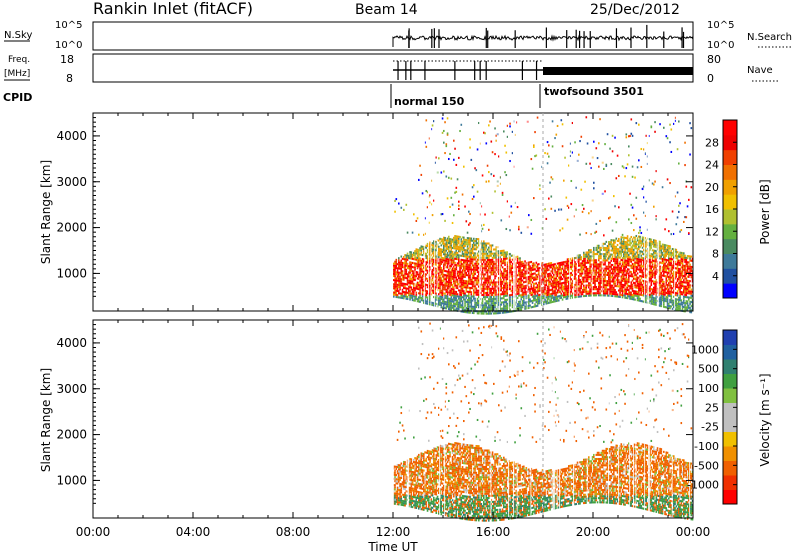 This screenshot has height=554, width=800. I want to click on nsky-panel-frame, so click(393, 36).